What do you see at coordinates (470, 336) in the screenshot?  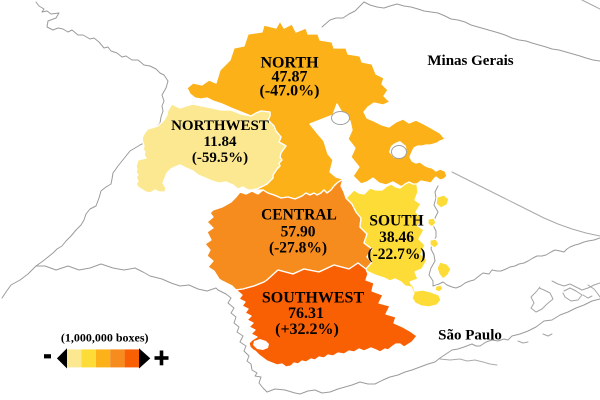 I see `svg-text: São Paulo` at bounding box center [470, 336].